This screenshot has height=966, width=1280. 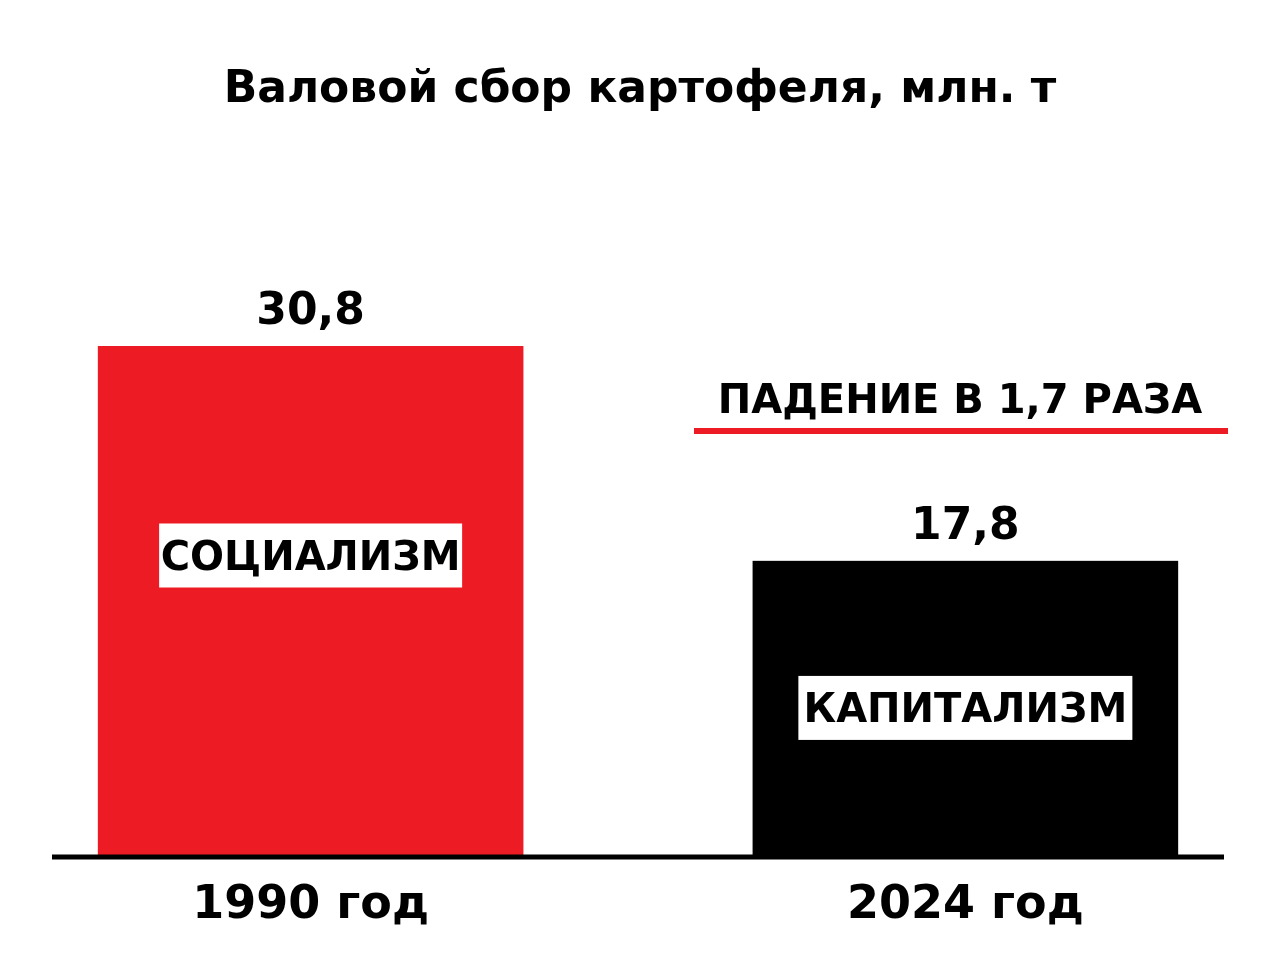 What do you see at coordinates (960, 399) in the screenshot?
I see `annotation: ПАДЕНИЕ В 1,7 РАЗА` at bounding box center [960, 399].